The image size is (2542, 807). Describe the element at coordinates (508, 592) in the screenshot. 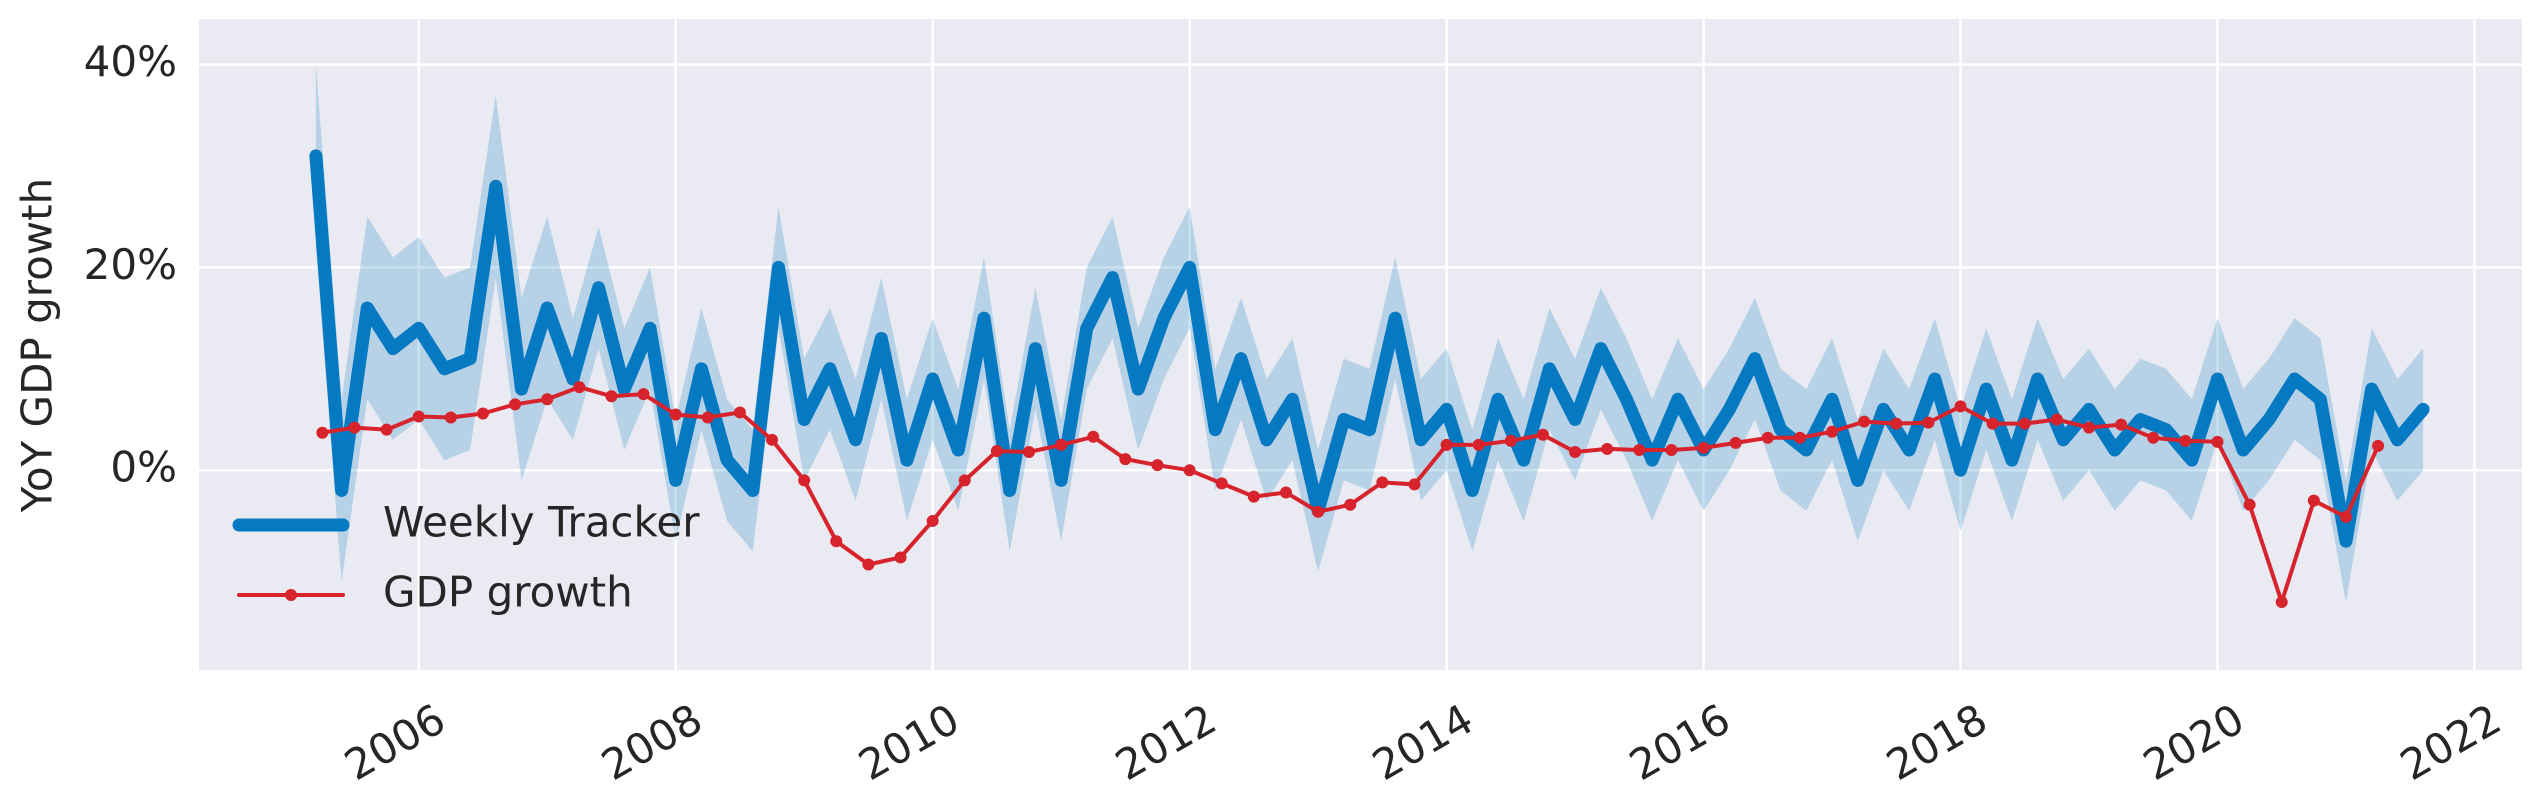

I see `legend-label: GDP growth` at that location.